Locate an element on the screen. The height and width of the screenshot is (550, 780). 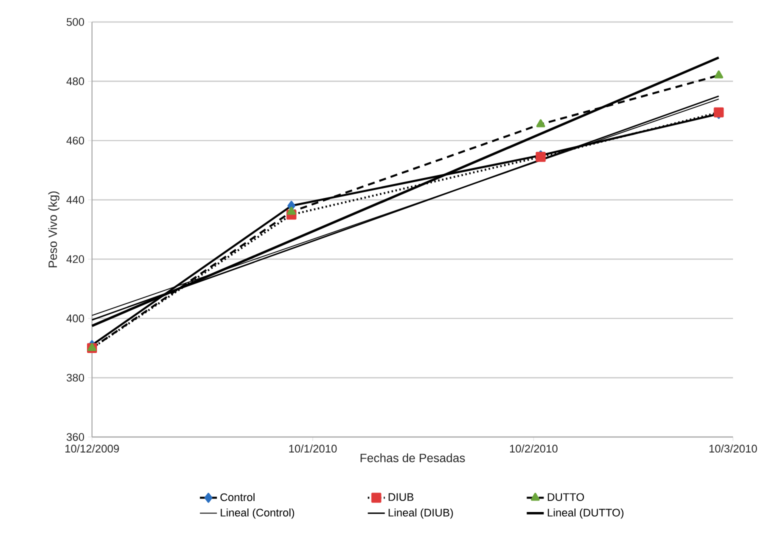
y-tick-label: 400 is located at coordinates (75, 318).